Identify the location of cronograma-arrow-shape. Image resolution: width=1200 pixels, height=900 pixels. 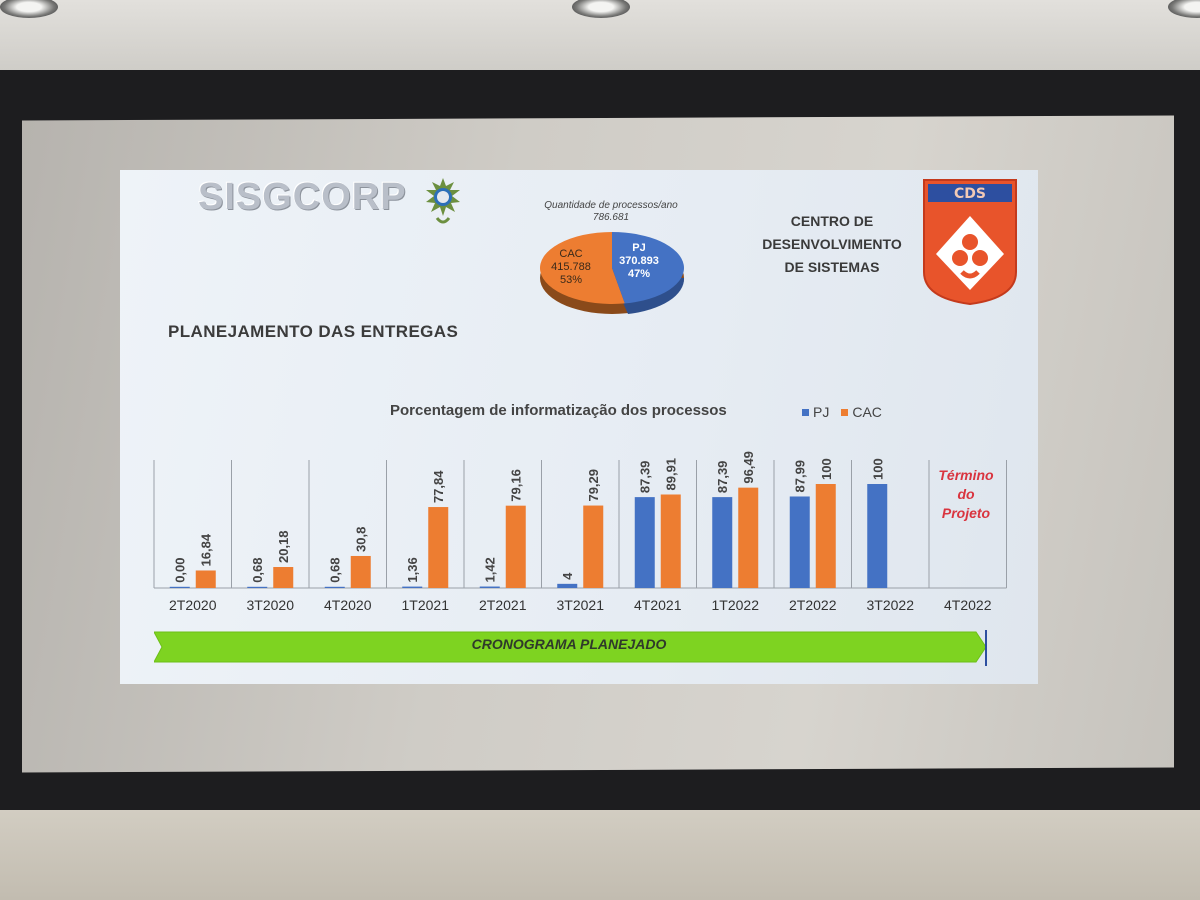
(570, 647).